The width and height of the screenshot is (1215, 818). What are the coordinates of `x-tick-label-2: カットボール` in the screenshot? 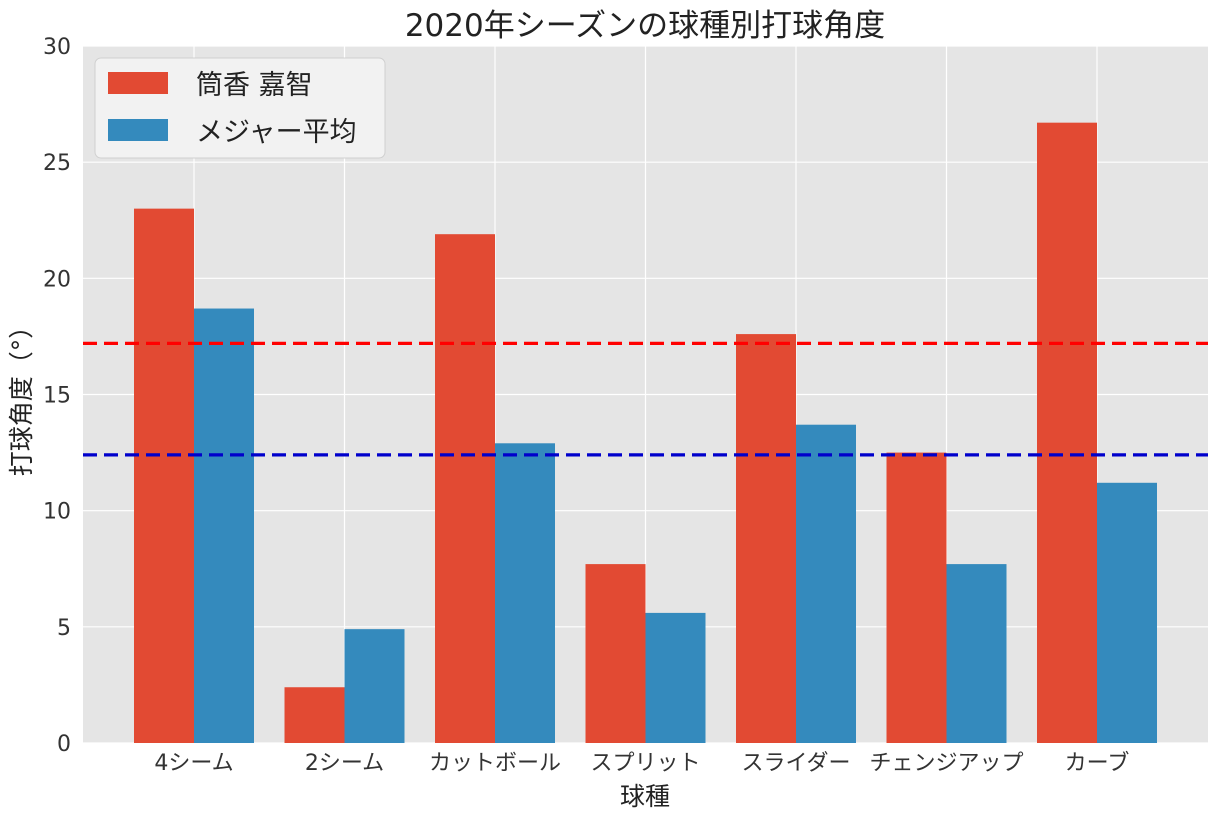 It's located at (495, 763).